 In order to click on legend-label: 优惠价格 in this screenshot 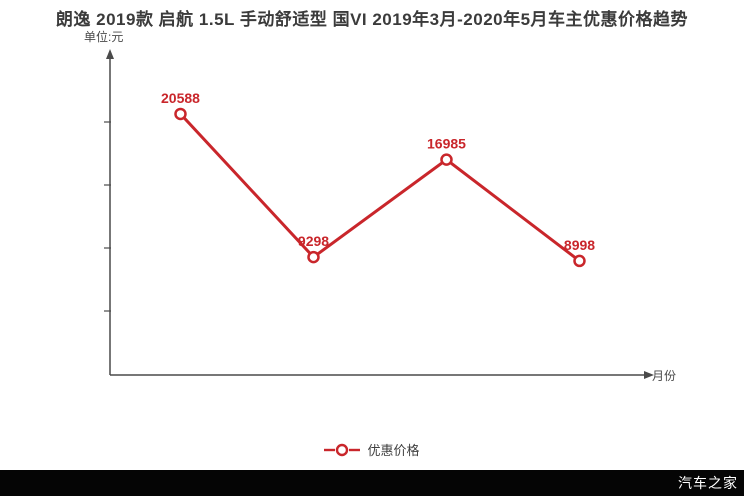, I will do `click(393, 450)`.